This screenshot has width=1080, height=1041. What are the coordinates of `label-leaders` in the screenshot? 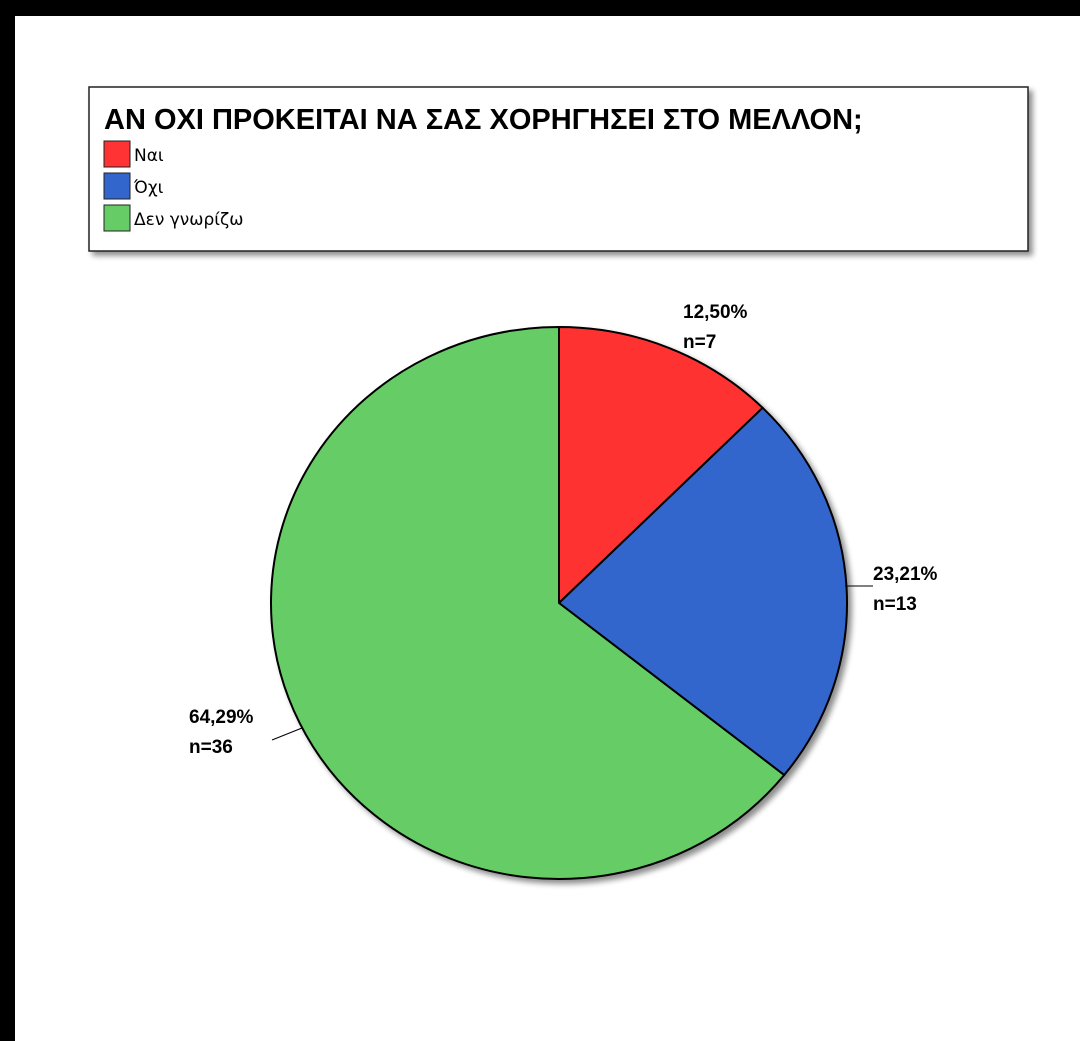 It's located at (572, 663).